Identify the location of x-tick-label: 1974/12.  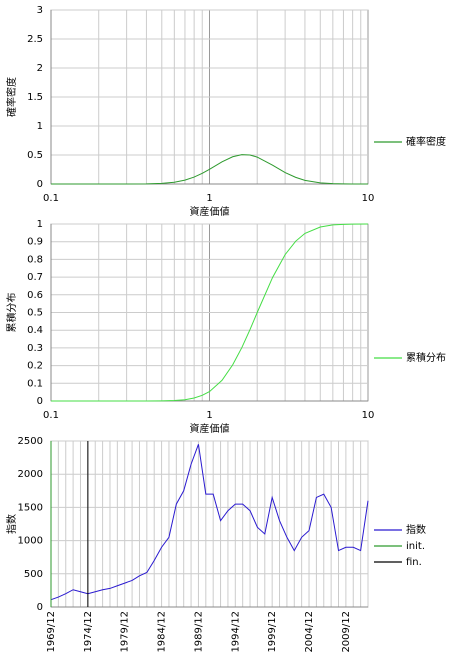
(88, 632).